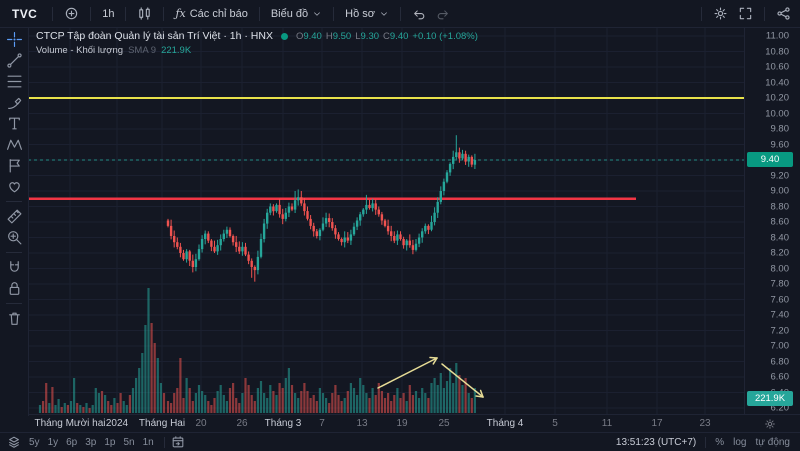  What do you see at coordinates (117, 423) in the screenshot?
I see `time-label: 2024` at bounding box center [117, 423].